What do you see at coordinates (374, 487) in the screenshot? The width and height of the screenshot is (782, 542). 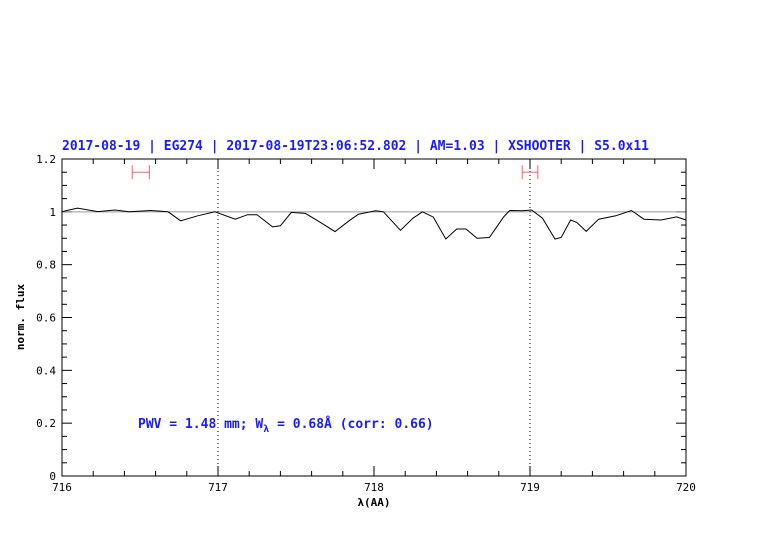 I see `x-tick-label: 718` at bounding box center [374, 487].